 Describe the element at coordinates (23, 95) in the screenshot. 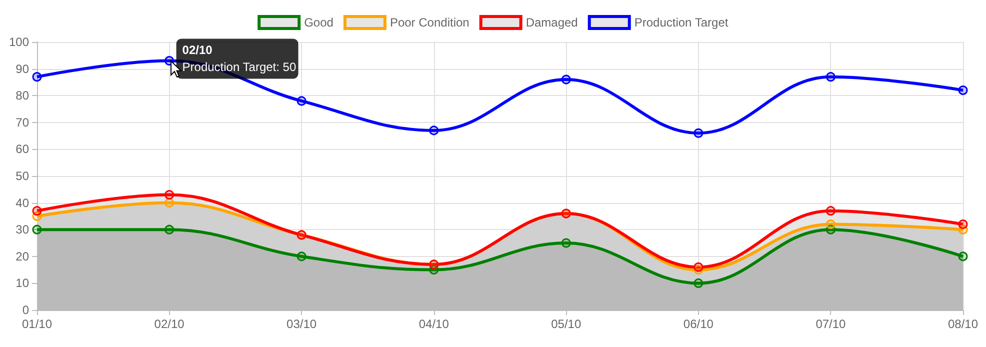

I see `y-tick-label: 80` at that location.